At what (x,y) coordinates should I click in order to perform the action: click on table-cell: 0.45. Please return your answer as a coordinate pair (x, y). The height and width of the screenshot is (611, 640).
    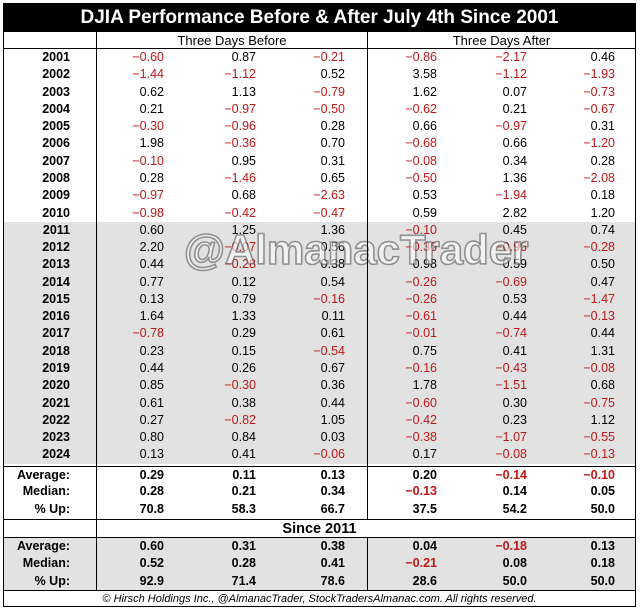
    Looking at the image, I should click on (514, 229).